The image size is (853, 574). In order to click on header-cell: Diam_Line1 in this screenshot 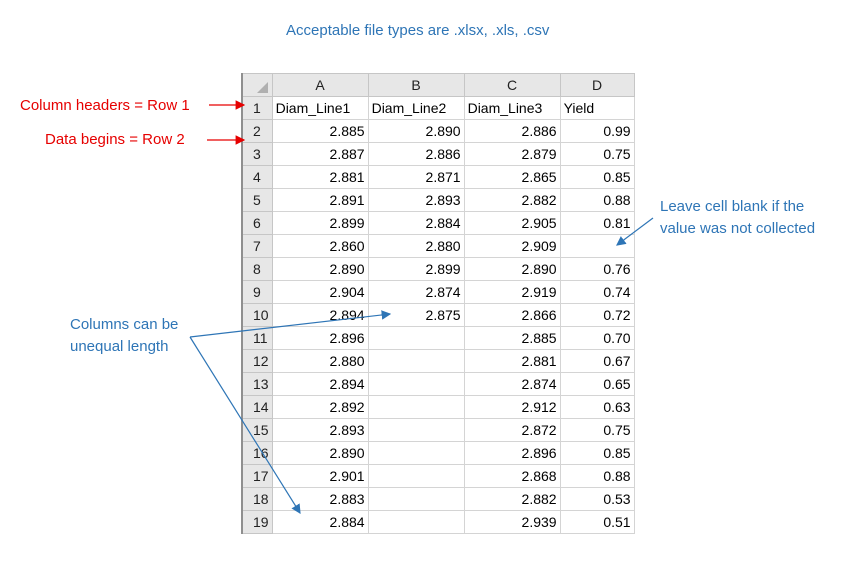, I will do `click(320, 108)`.